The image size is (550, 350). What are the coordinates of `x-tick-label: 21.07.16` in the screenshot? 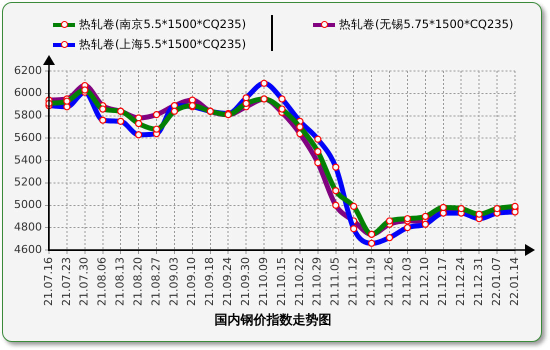 It's located at (48, 281).